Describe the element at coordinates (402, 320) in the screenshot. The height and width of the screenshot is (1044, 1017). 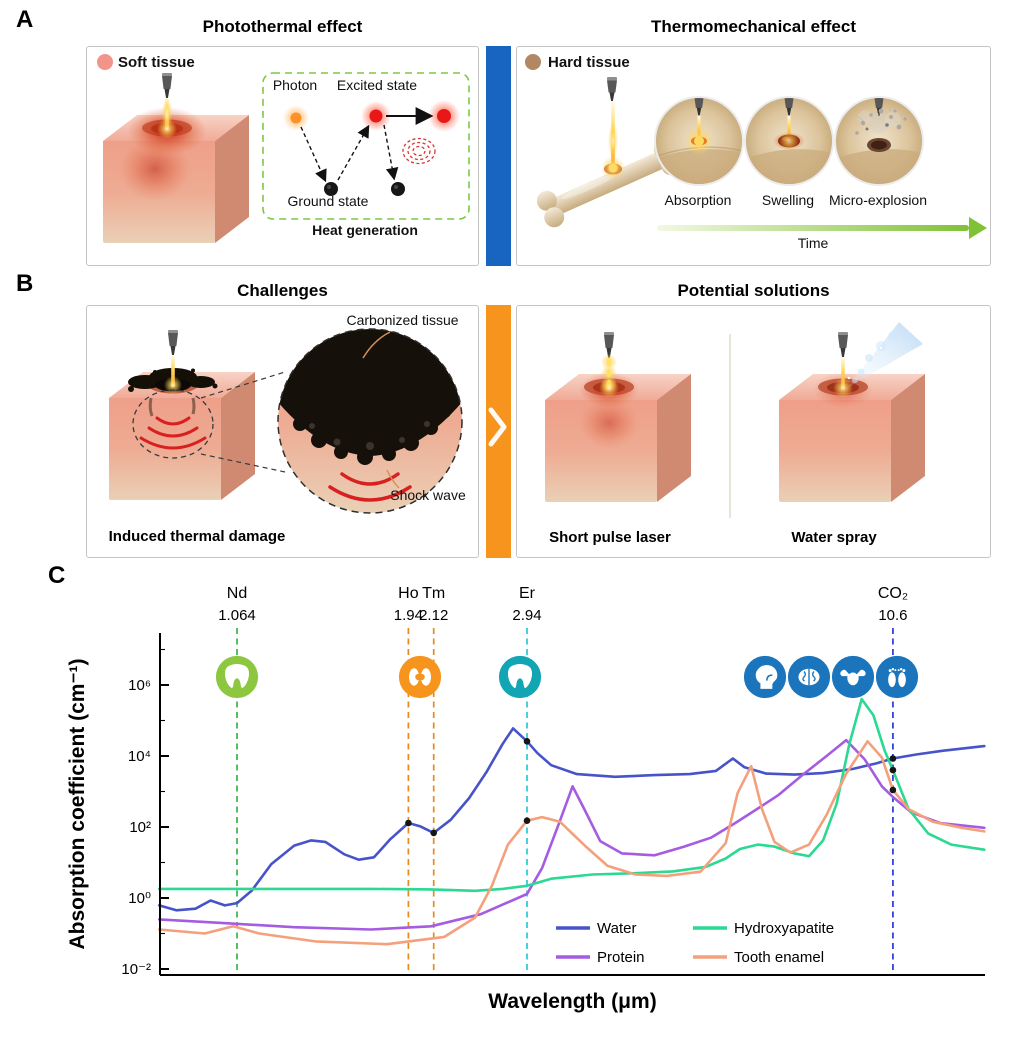
I see `carbonized-tissue-label: Carbonized tissue` at that location.